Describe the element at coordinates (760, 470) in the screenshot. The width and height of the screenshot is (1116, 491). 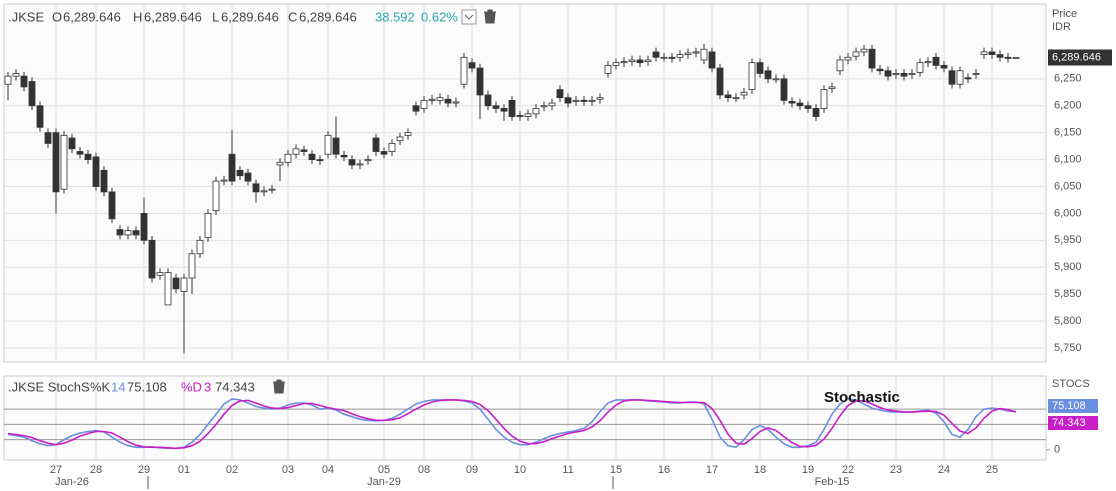
I see `x-tick-label: 18` at that location.